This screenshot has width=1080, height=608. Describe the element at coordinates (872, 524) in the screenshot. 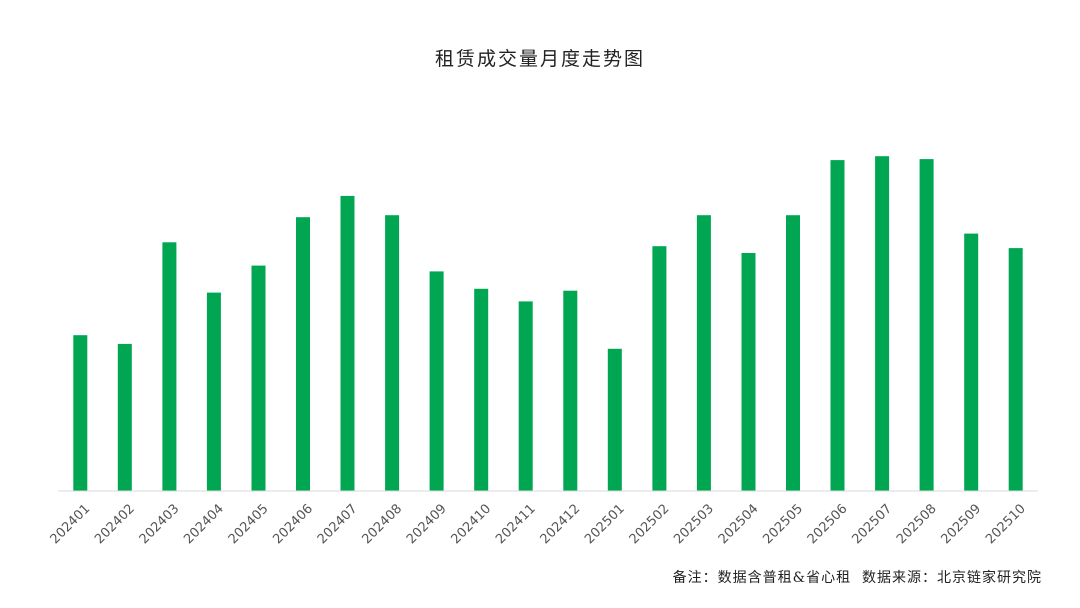

I see `x-tick-label-202507: 202507` at that location.